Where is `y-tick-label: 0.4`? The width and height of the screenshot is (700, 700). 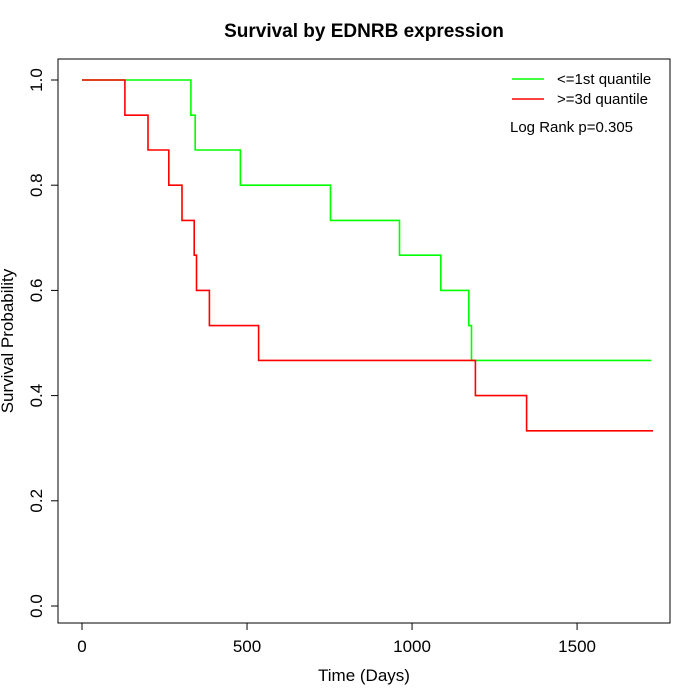 y-tick-label: 0.4 is located at coordinates (36, 396).